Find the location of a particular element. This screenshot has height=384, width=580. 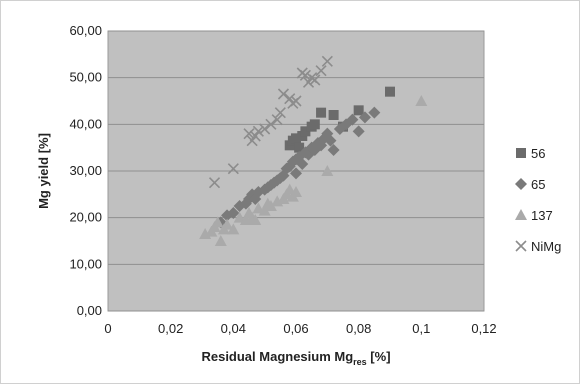

legend-label: 65 is located at coordinates (538, 184).